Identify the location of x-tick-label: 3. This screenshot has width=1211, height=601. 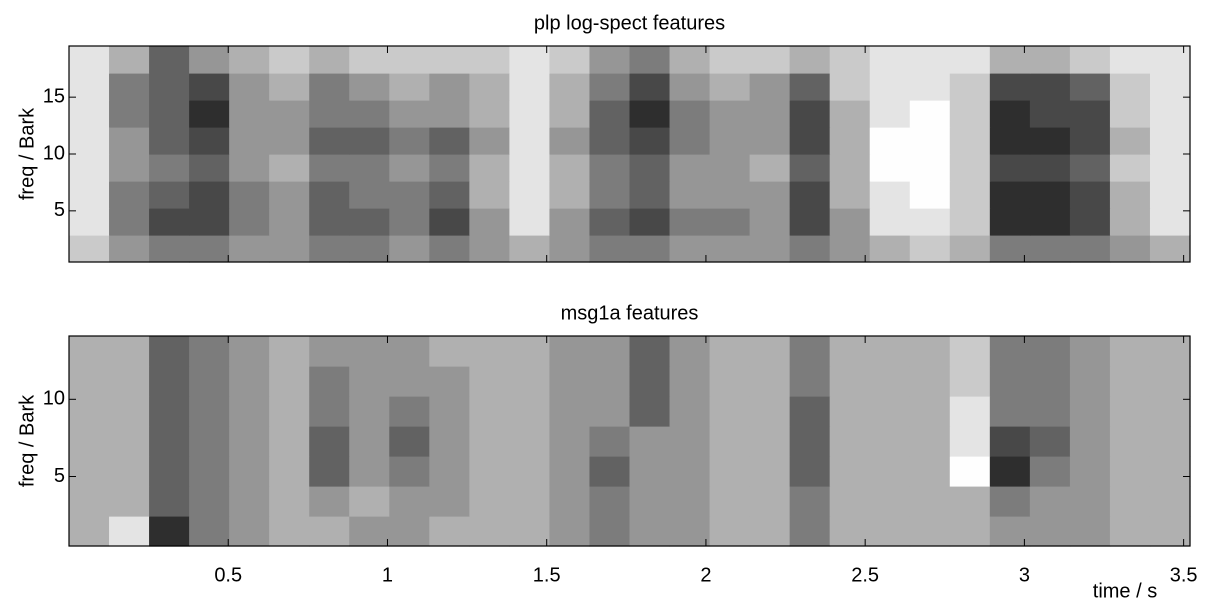
(1024, 575).